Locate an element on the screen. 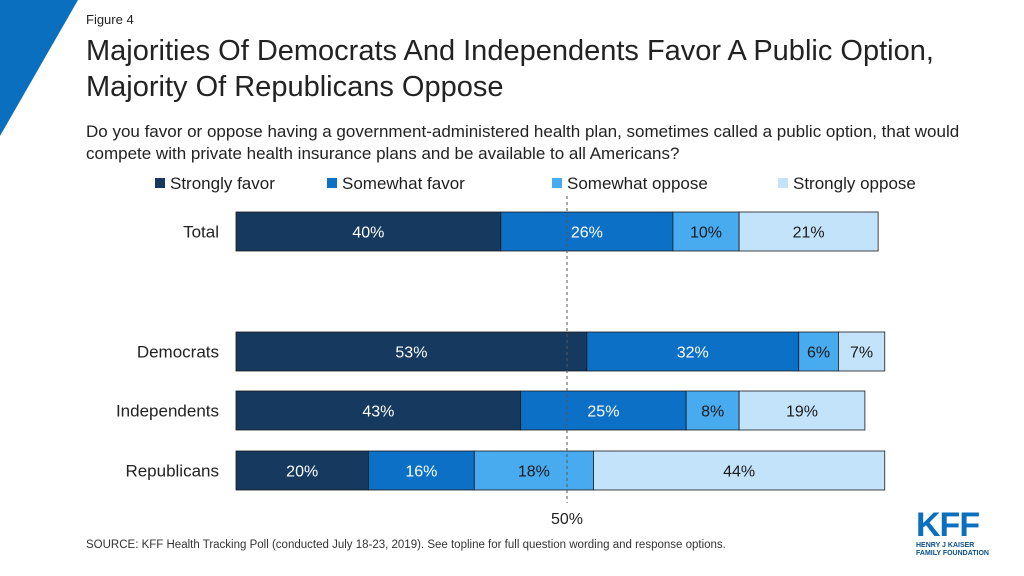 The width and height of the screenshot is (1024, 576). data-label: 44% is located at coordinates (739, 472).